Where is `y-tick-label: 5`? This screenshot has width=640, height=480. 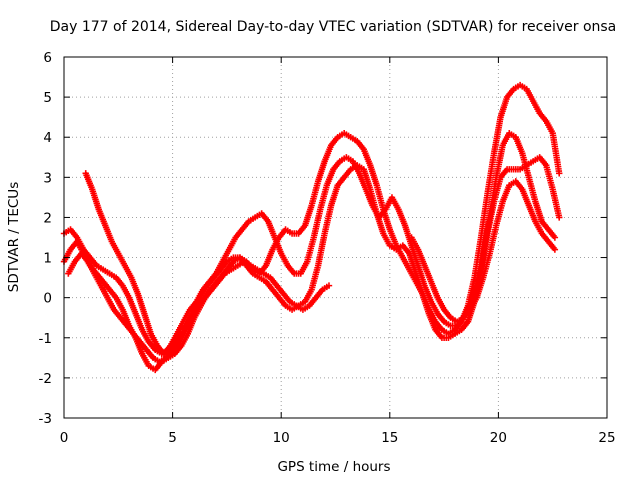 y-tick-label: 5 is located at coordinates (47, 98).